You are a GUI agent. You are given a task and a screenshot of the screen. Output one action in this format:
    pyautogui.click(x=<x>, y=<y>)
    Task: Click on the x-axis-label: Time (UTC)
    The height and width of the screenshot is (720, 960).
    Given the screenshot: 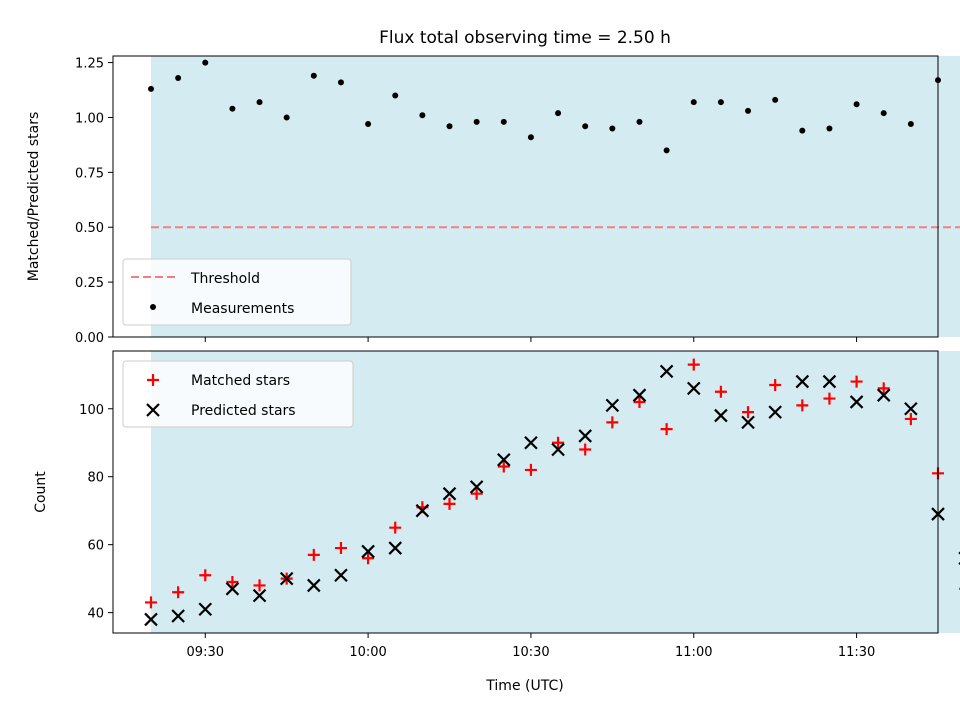 What is the action you would take?
    pyautogui.click(x=524, y=686)
    